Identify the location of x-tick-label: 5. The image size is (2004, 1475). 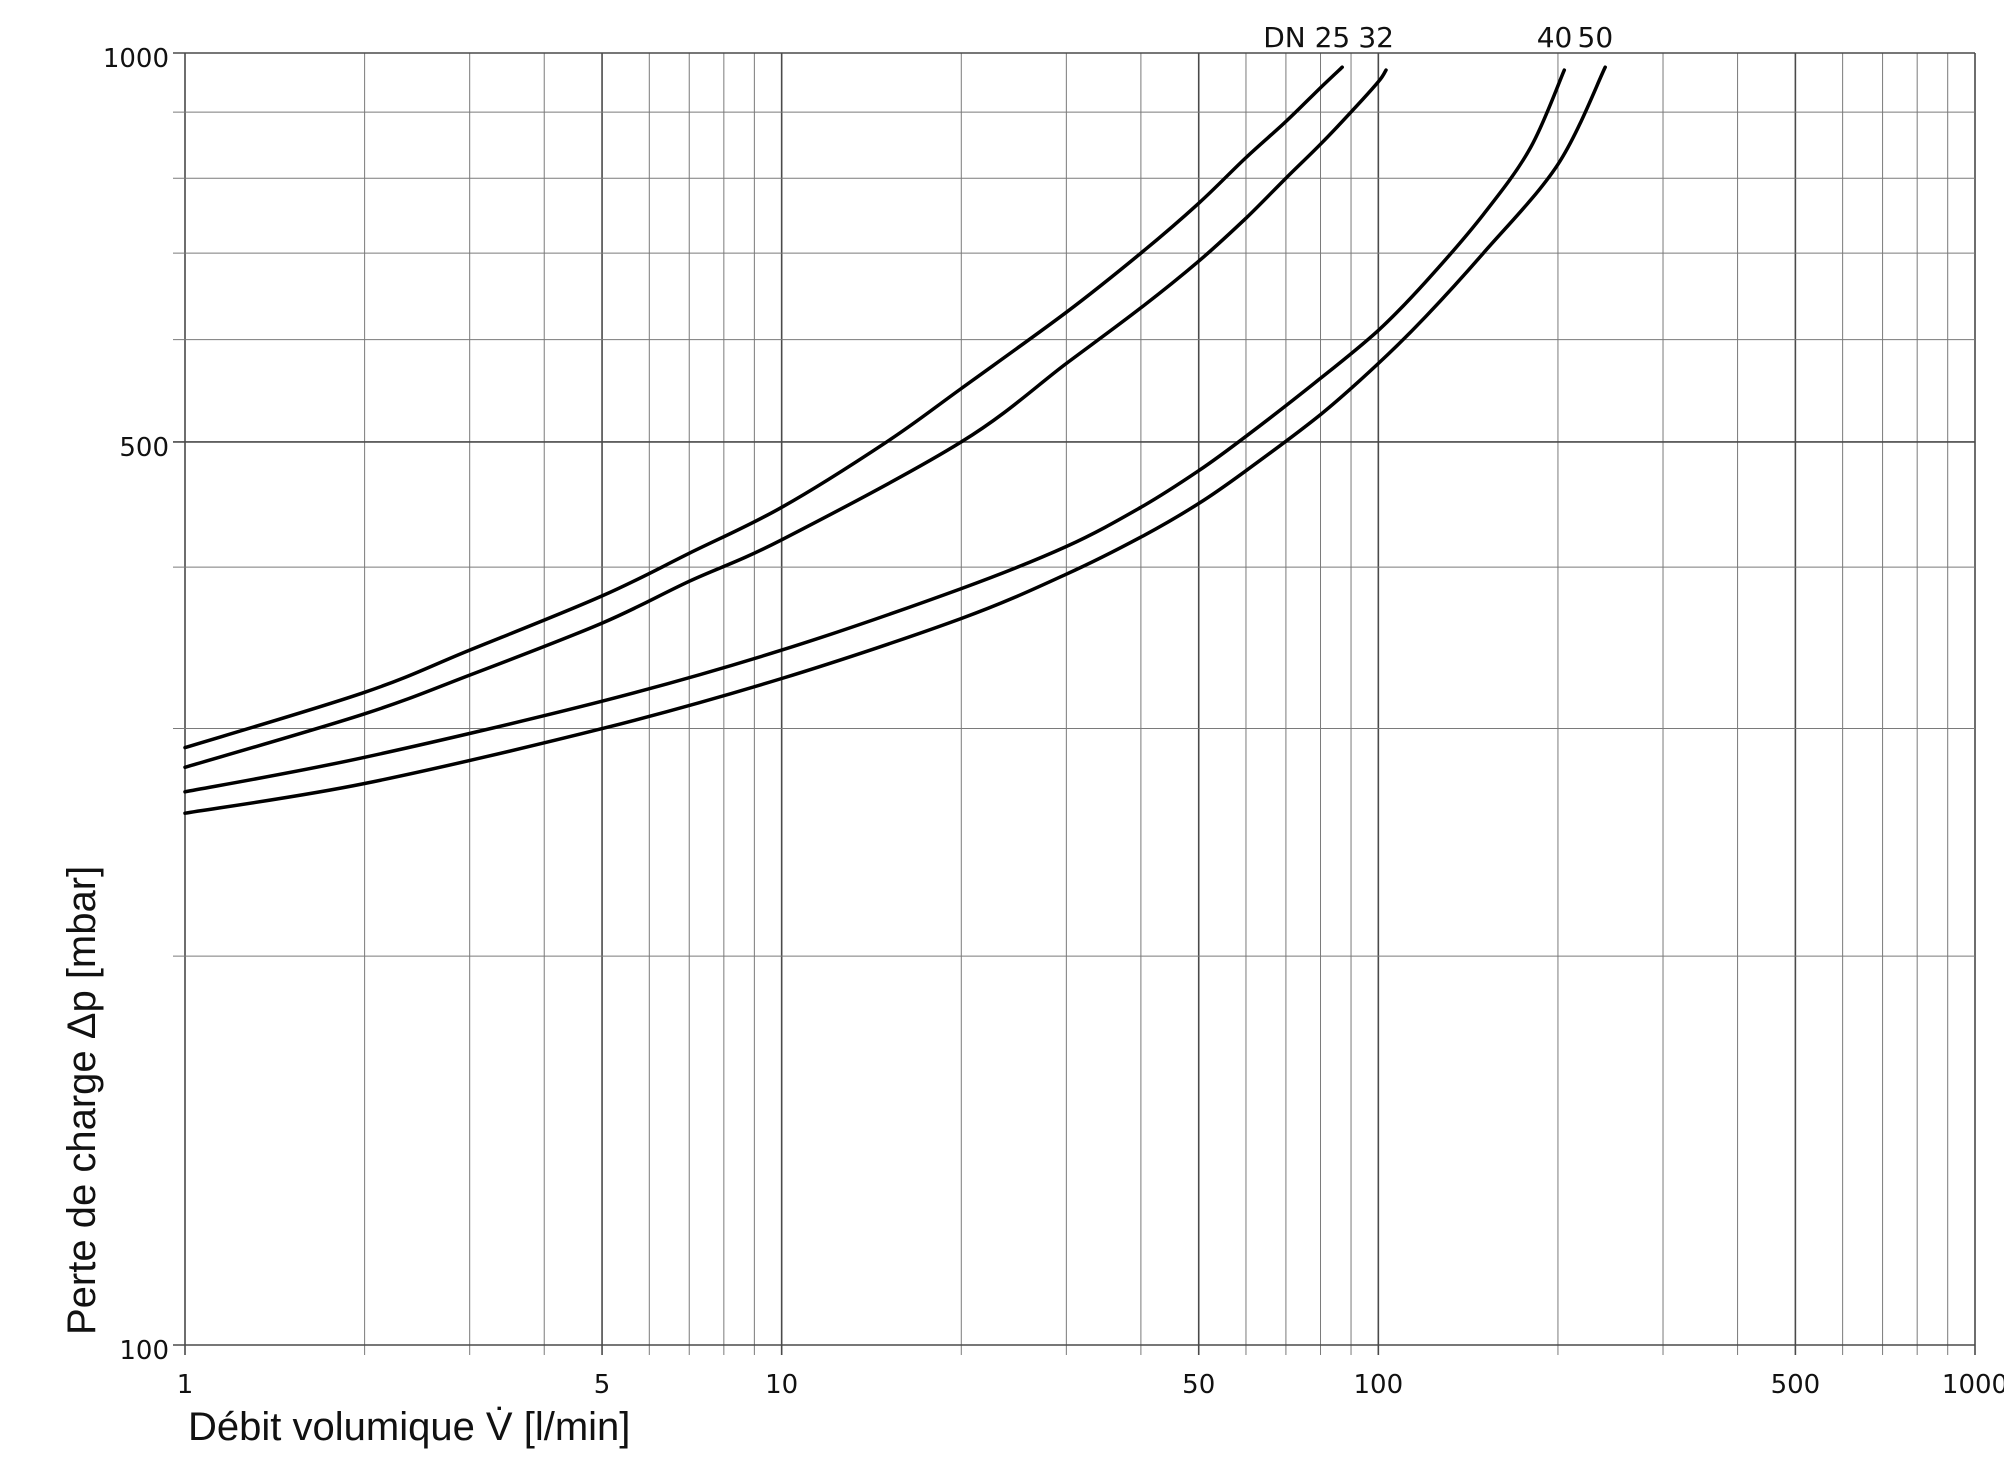
(602, 1385).